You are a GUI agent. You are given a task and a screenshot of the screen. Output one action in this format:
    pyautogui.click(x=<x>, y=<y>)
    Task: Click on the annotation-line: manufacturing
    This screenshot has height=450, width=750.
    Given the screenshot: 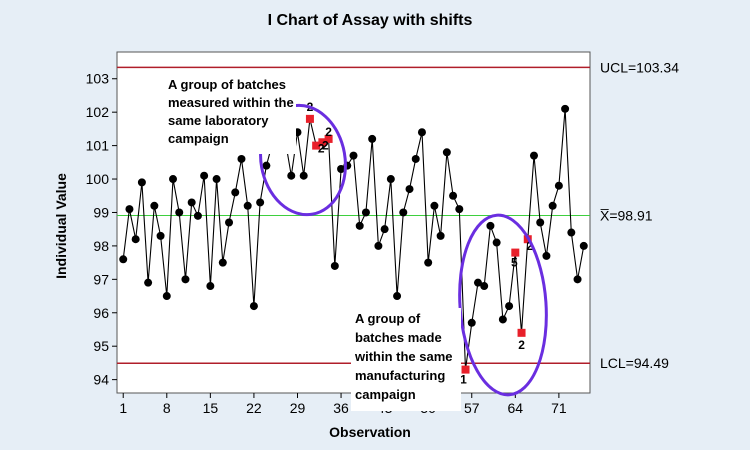 What is the action you would take?
    pyautogui.click(x=400, y=375)
    